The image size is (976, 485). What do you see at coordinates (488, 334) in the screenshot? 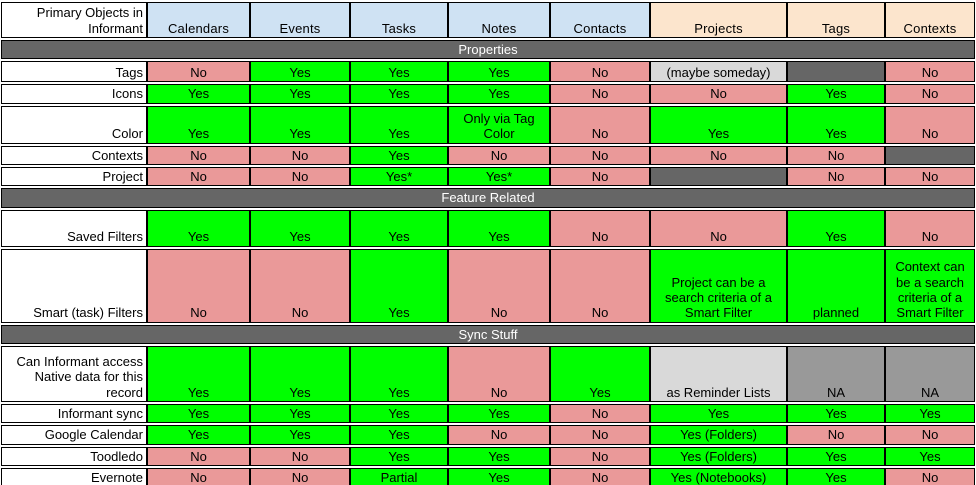
I see `section-row-sync-stuff: Sync Stuff` at bounding box center [488, 334].